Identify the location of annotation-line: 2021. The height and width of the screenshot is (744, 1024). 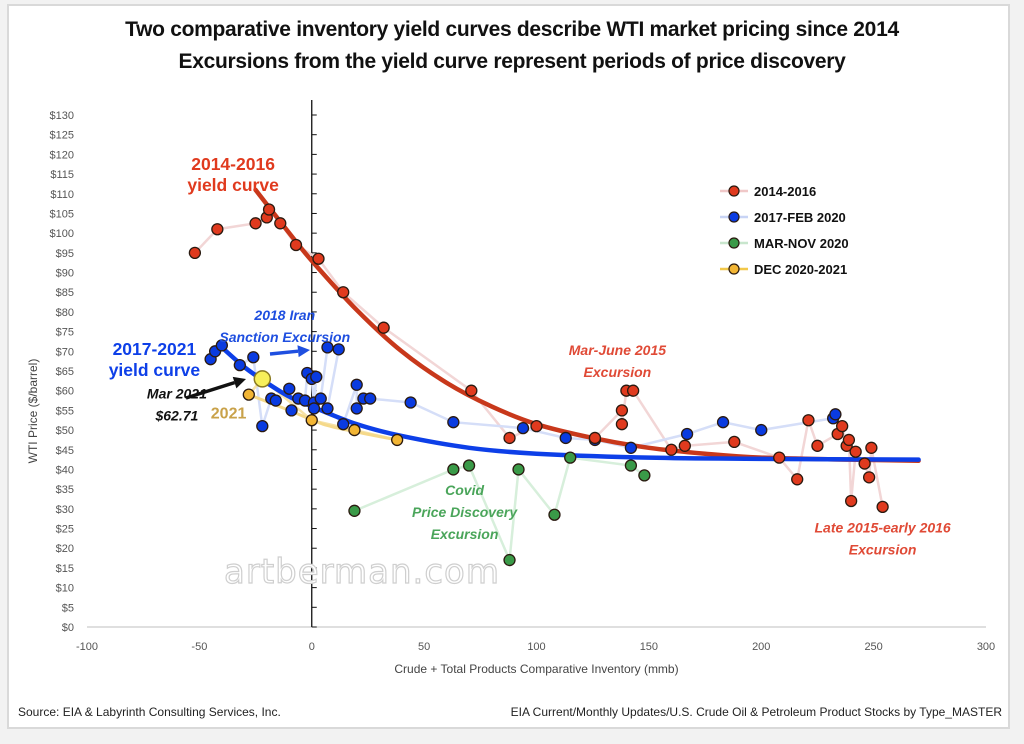
(229, 413).